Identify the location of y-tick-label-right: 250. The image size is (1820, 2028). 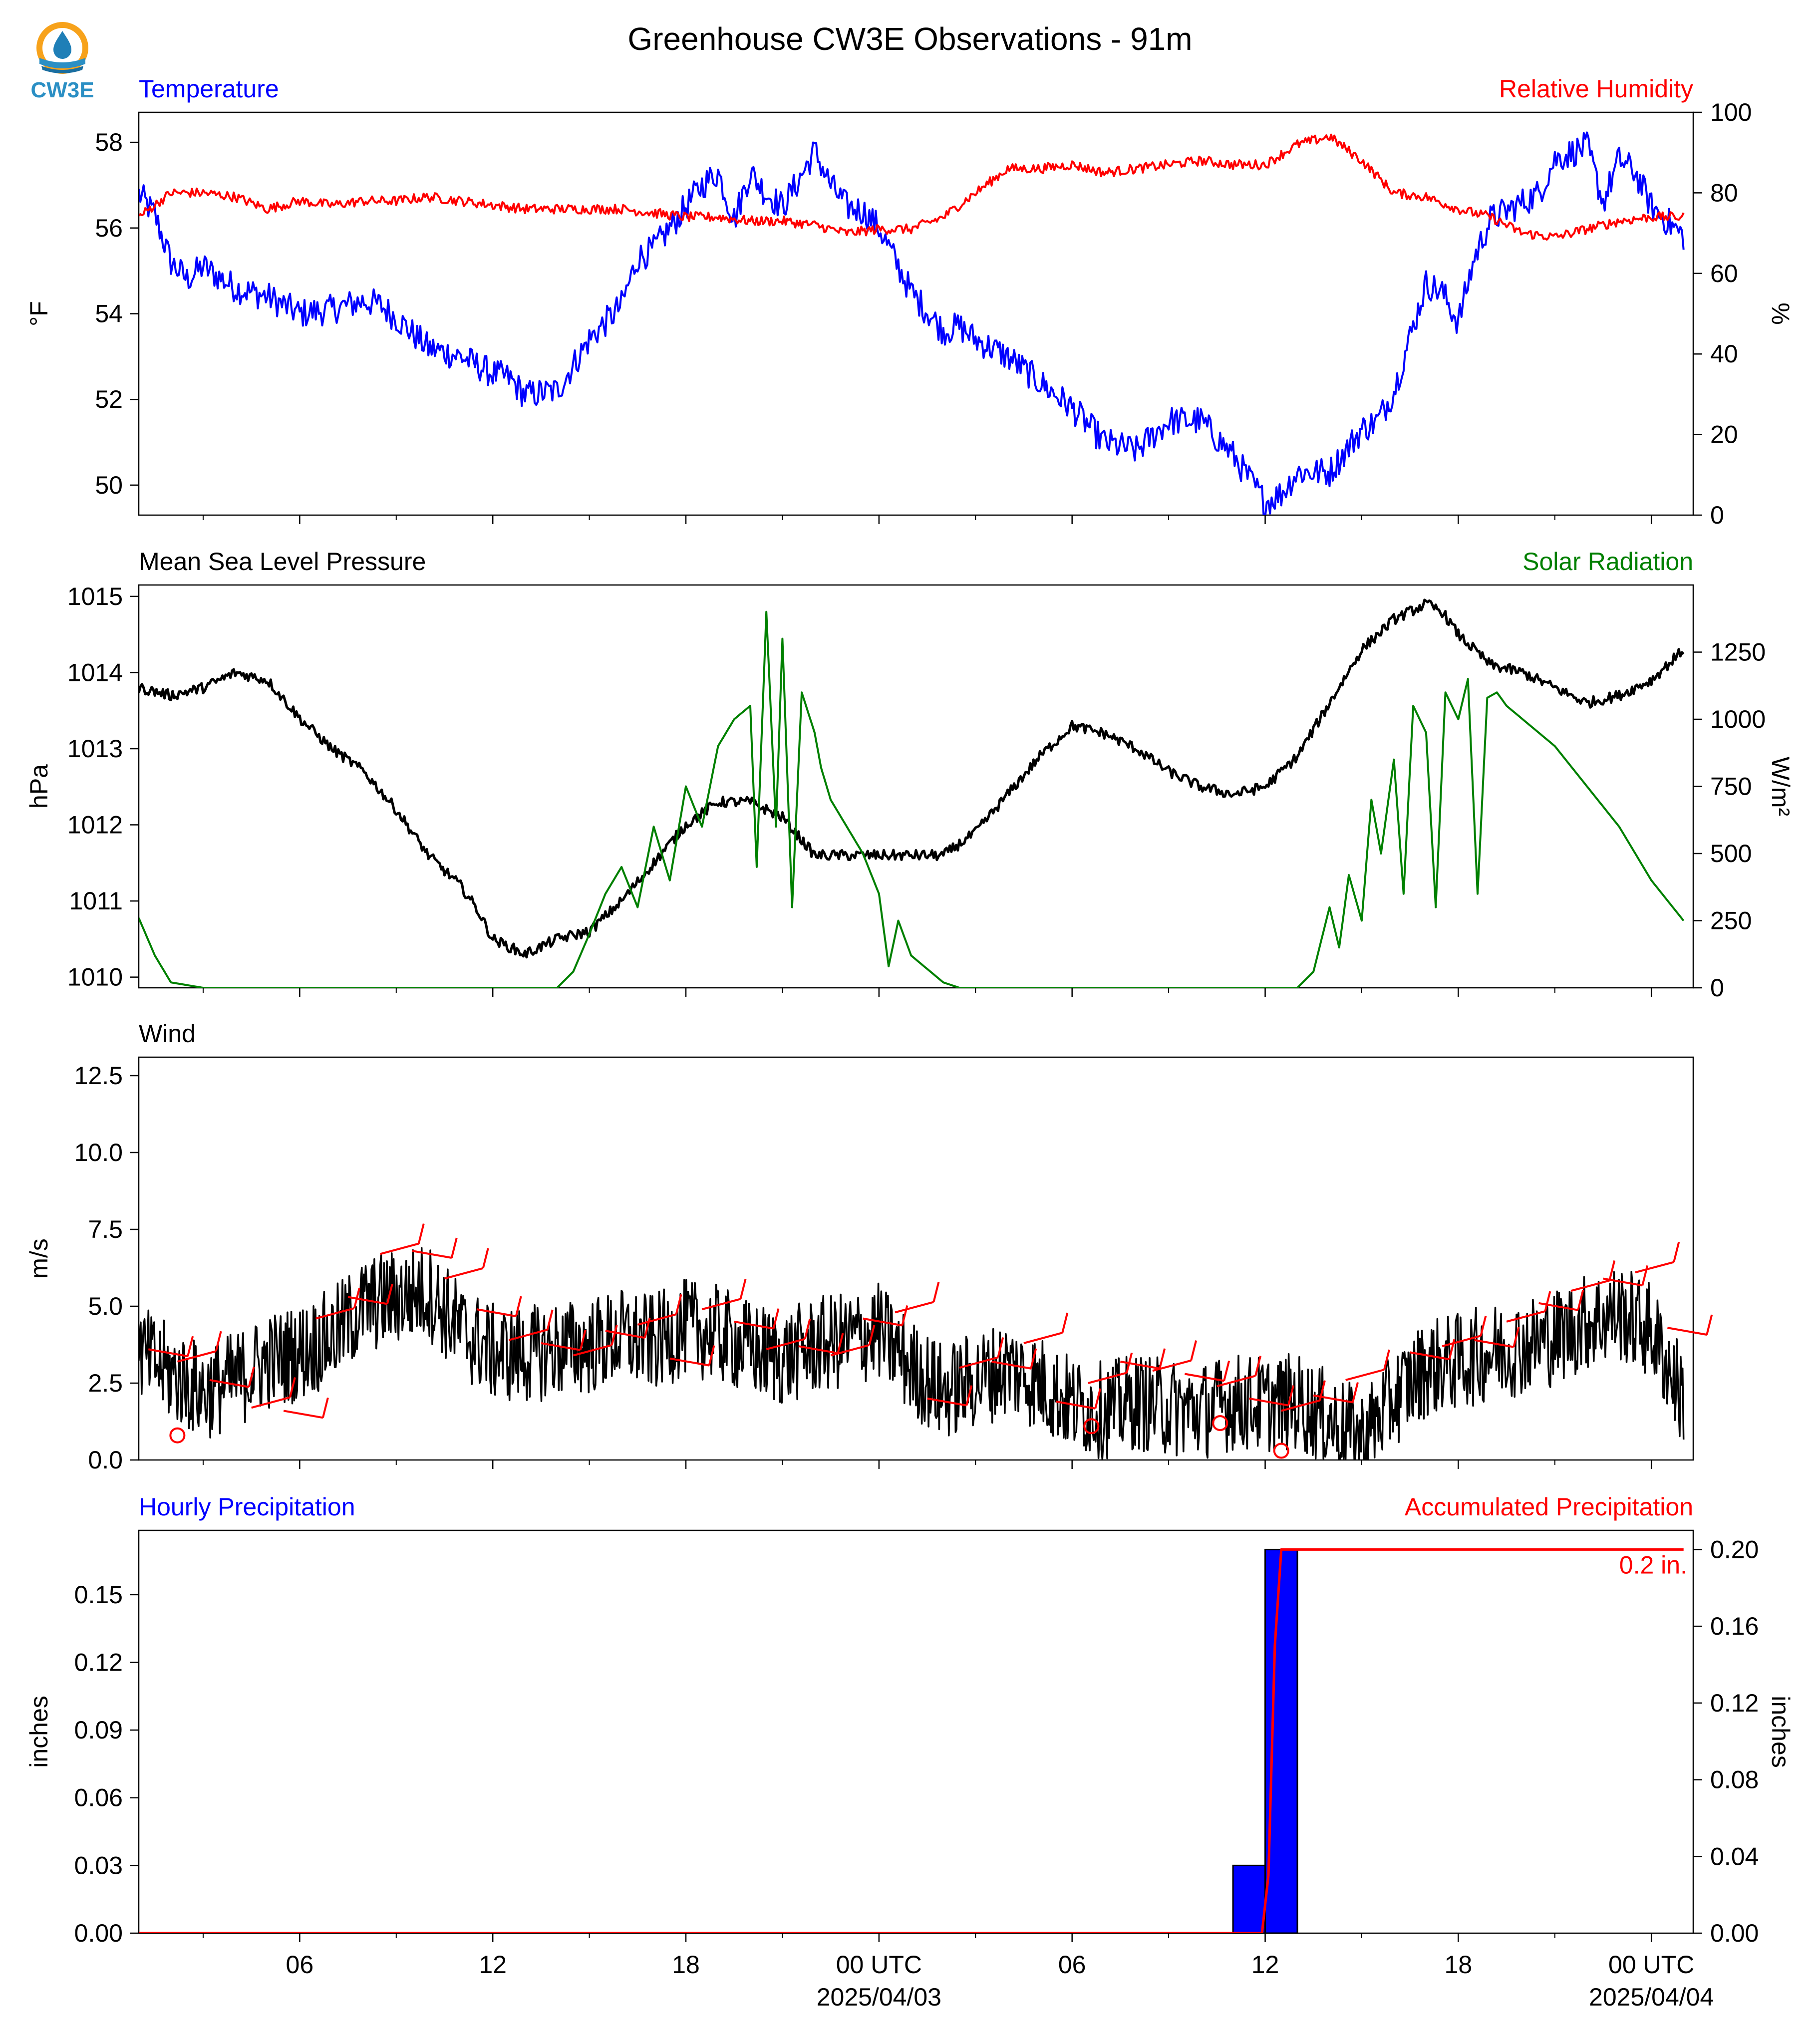
(1731, 921).